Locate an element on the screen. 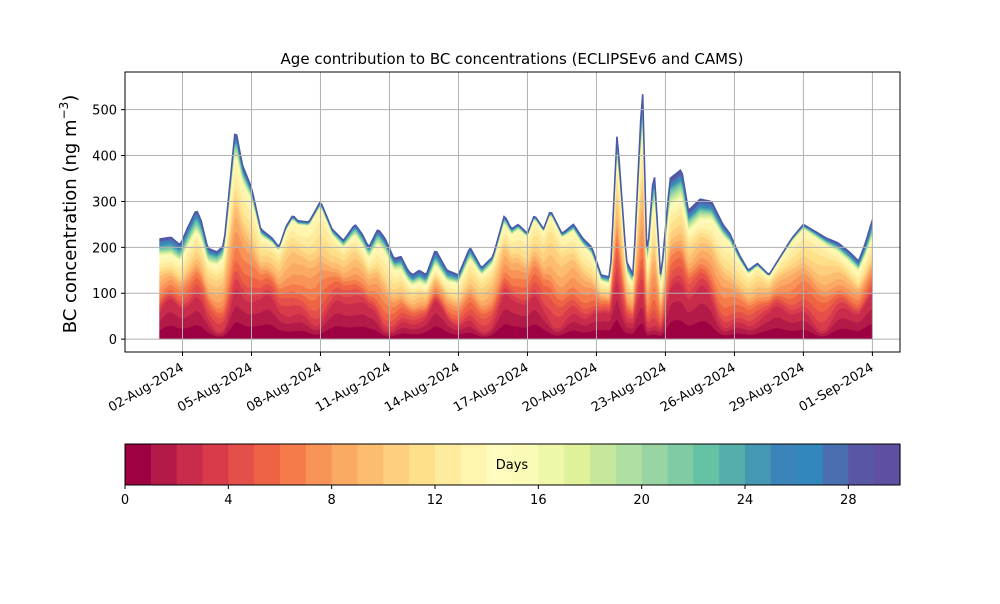 This screenshot has height=604, width=1000. x-tick-label: 01-Sep-2024 is located at coordinates (837, 387).